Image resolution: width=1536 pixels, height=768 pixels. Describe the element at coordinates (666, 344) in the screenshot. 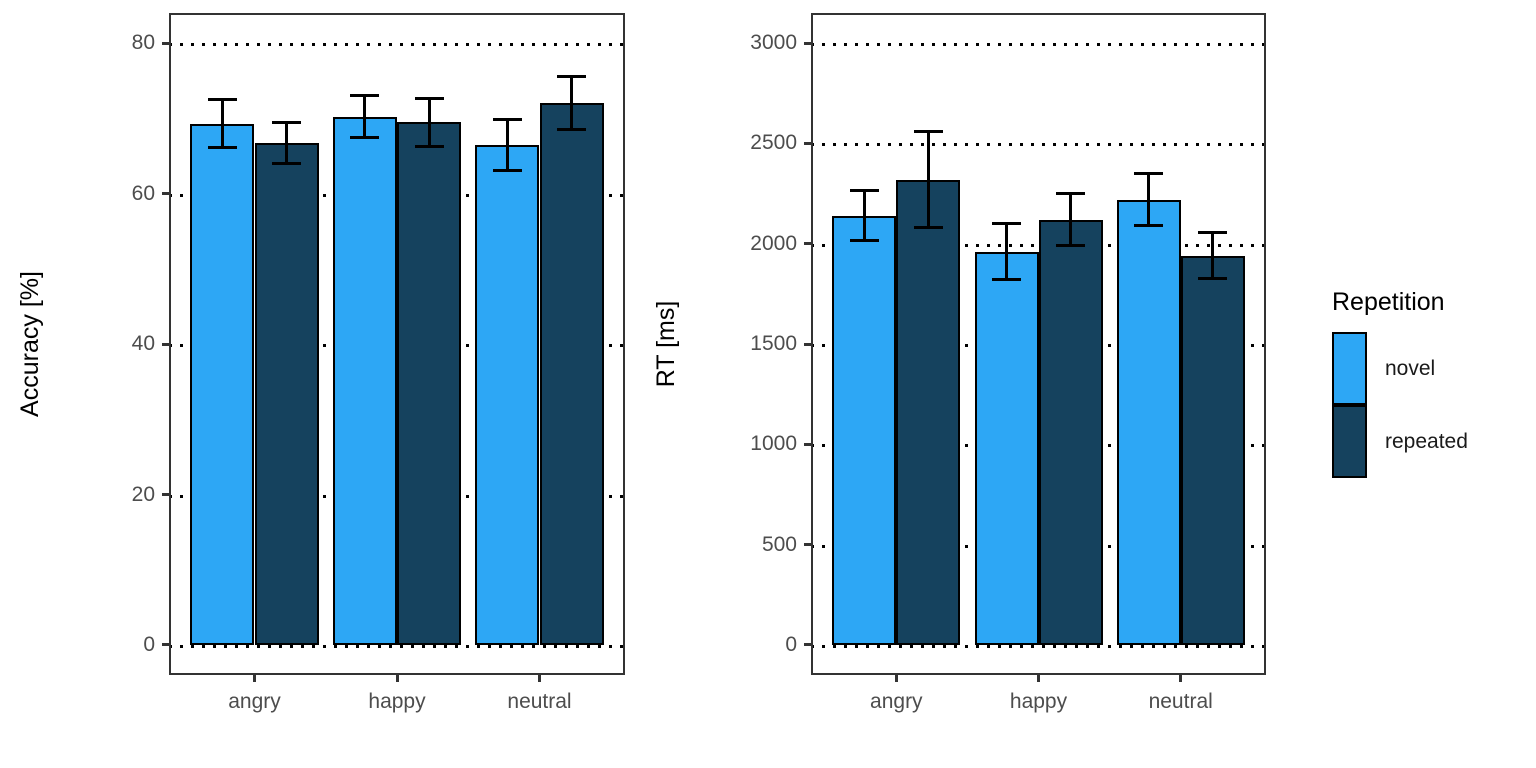

I see `y-axis-title-rt: RT [ms]` at that location.